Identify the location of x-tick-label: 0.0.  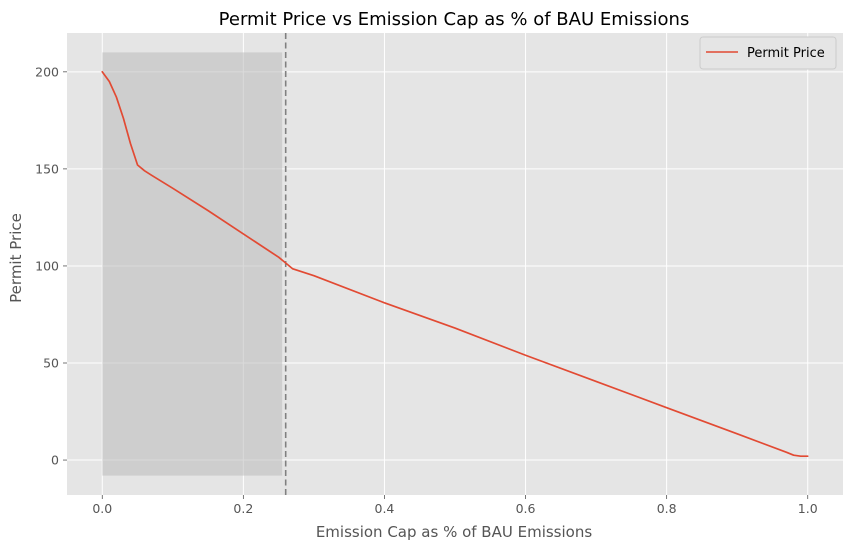
(102, 508).